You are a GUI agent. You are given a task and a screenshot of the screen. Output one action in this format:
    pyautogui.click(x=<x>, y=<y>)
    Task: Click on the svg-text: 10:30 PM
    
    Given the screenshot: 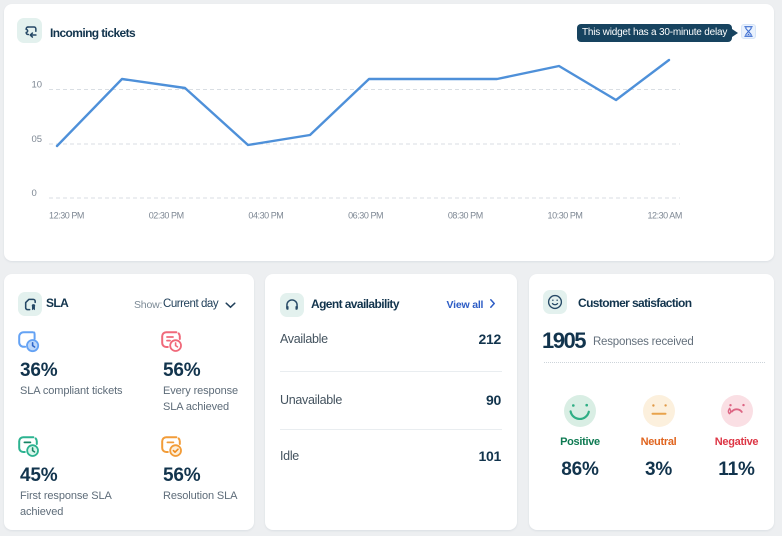 What is the action you would take?
    pyautogui.click(x=565, y=216)
    